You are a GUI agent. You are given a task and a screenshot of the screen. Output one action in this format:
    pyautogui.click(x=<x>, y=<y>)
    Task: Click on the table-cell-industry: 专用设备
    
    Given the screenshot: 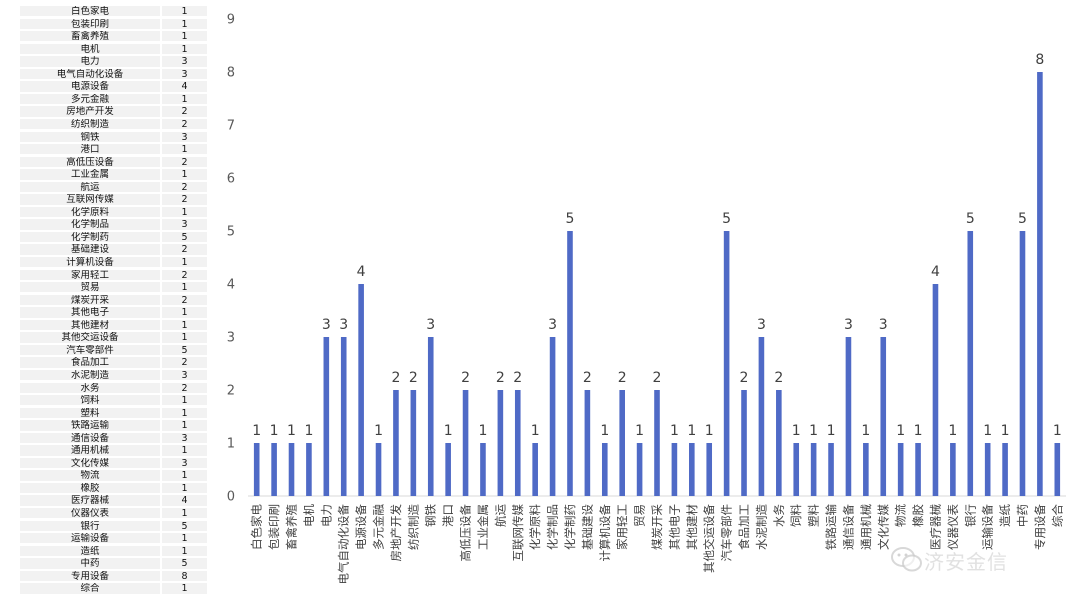 What is the action you would take?
    pyautogui.click(x=90, y=576)
    